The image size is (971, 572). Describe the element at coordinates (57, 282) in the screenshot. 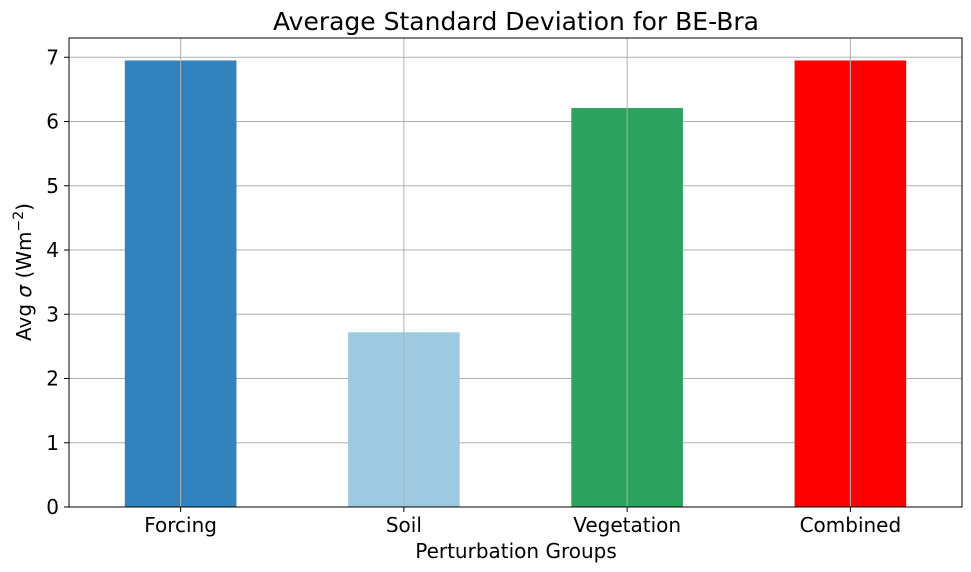

I see `y-axis-ticks: 0 1 2 3 4 5 6 7` at that location.